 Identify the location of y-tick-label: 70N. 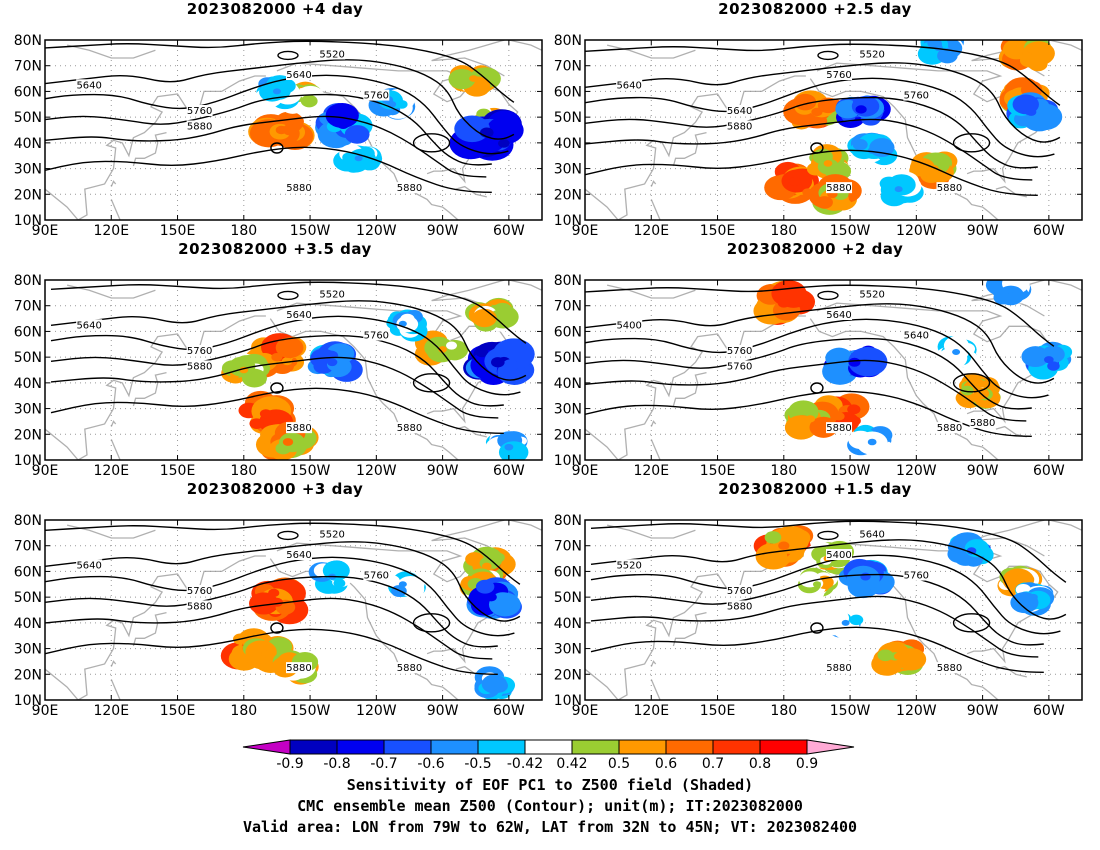
(568, 307).